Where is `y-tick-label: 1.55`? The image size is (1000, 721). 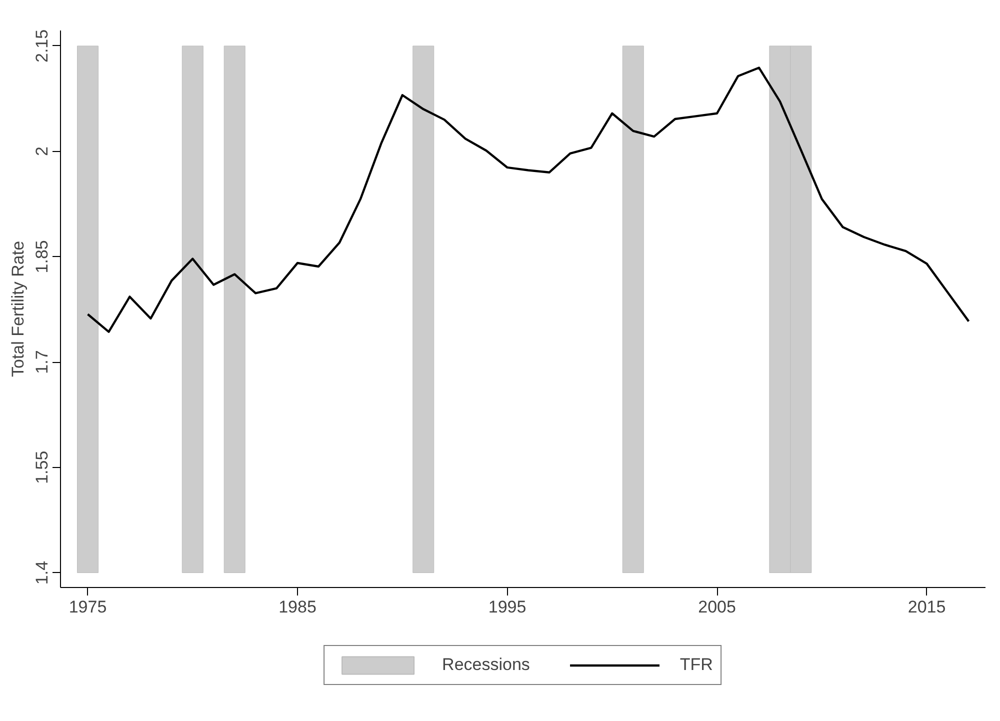
y-tick-label: 1.55 is located at coordinates (42, 467).